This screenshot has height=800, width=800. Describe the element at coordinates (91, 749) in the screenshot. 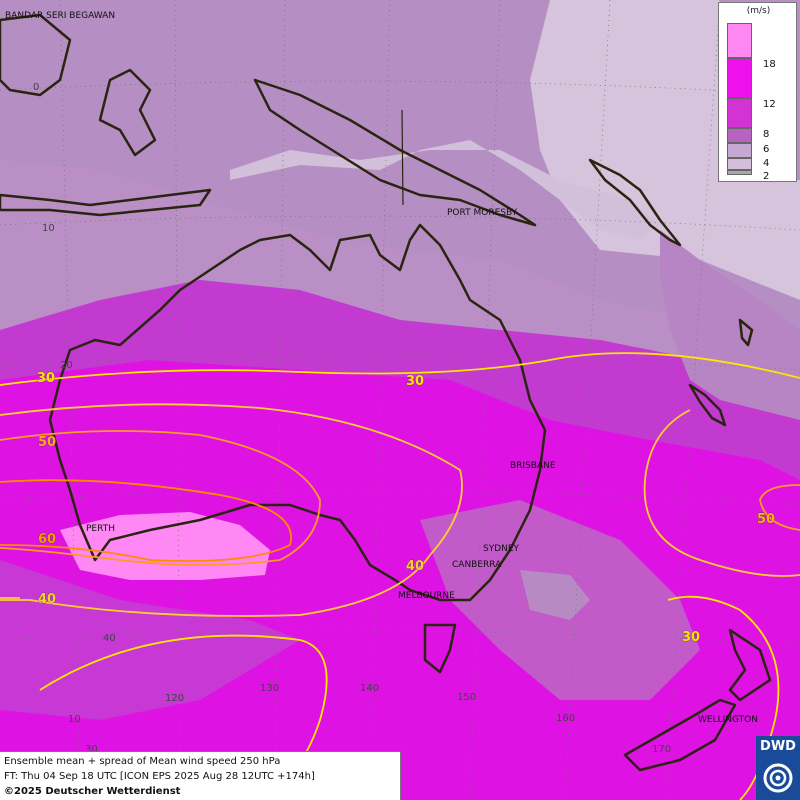

I see `lat-label: 30` at that location.